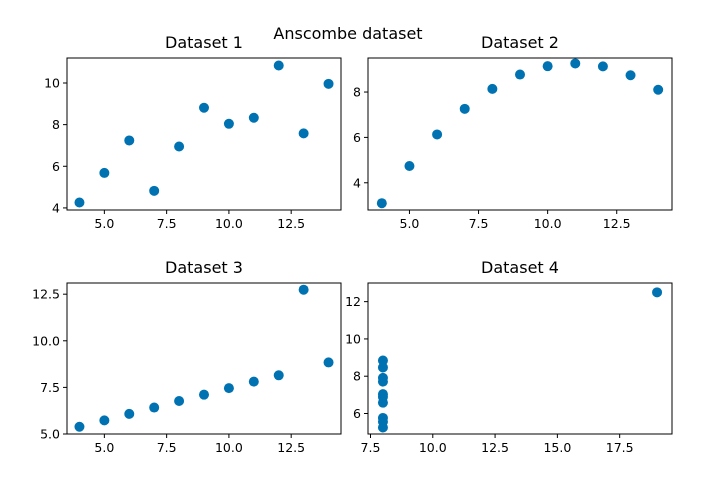 The height and width of the screenshot is (487, 715). I want to click on dataset-3-title: Dataset 3, so click(204, 267).